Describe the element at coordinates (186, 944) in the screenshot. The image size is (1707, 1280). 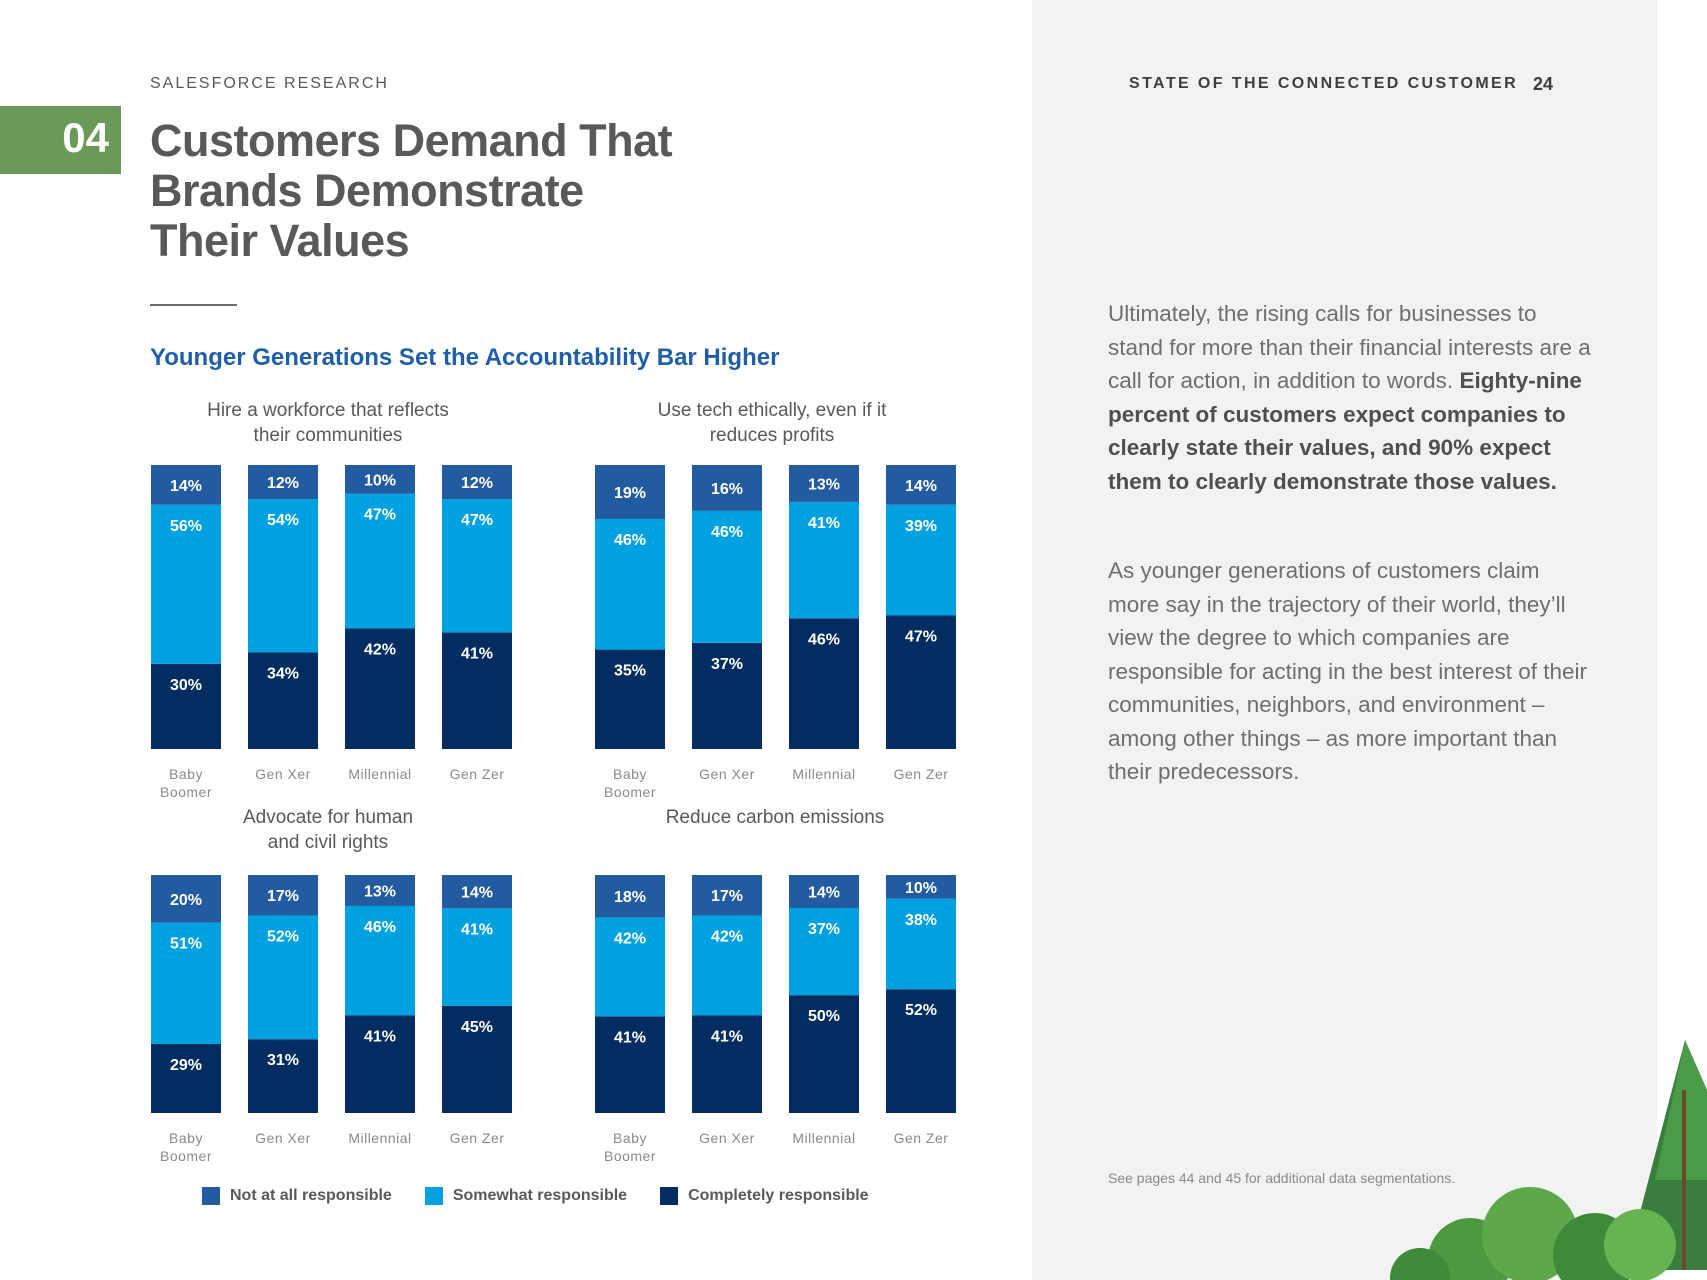
I see `data-label: 51%` at that location.